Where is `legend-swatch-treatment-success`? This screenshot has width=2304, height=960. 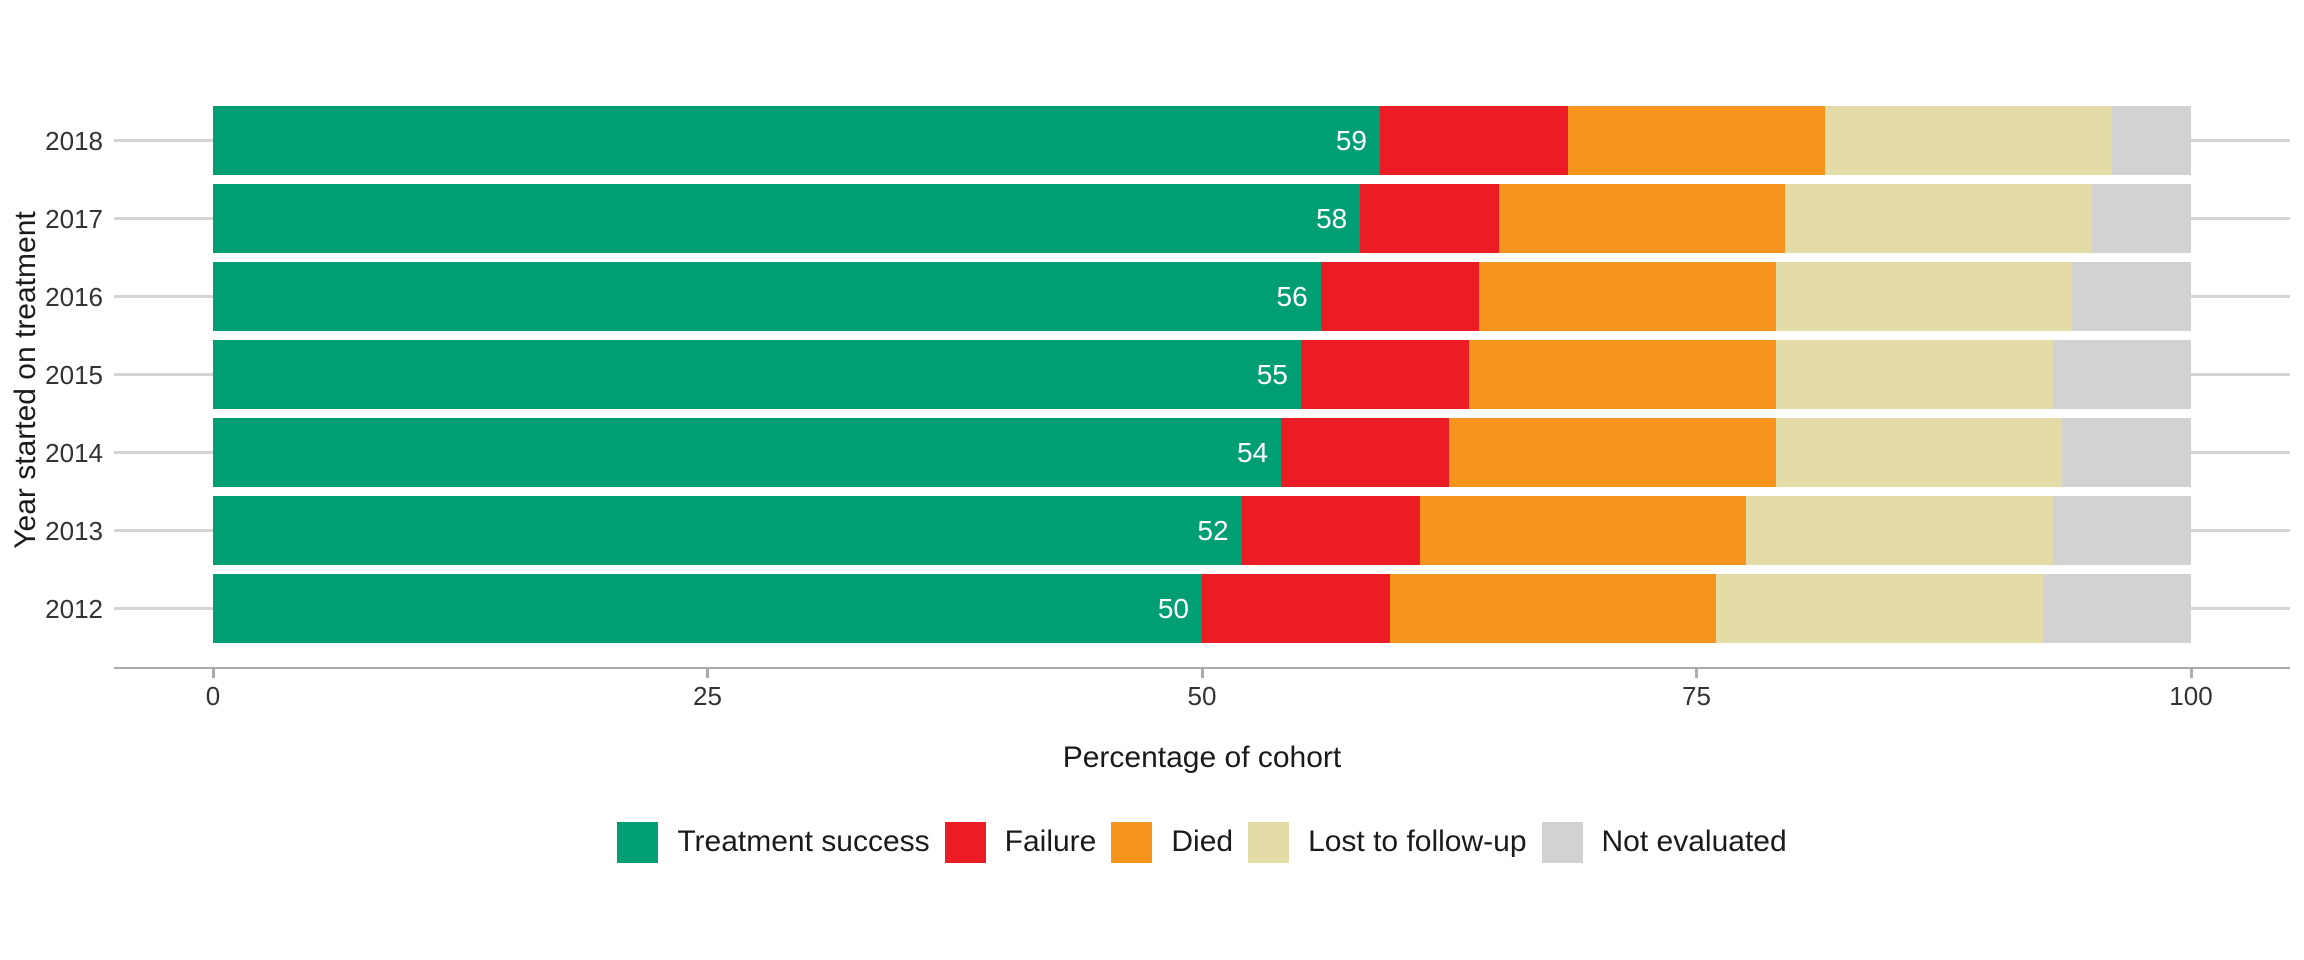
legend-swatch-treatment-success is located at coordinates (638, 842).